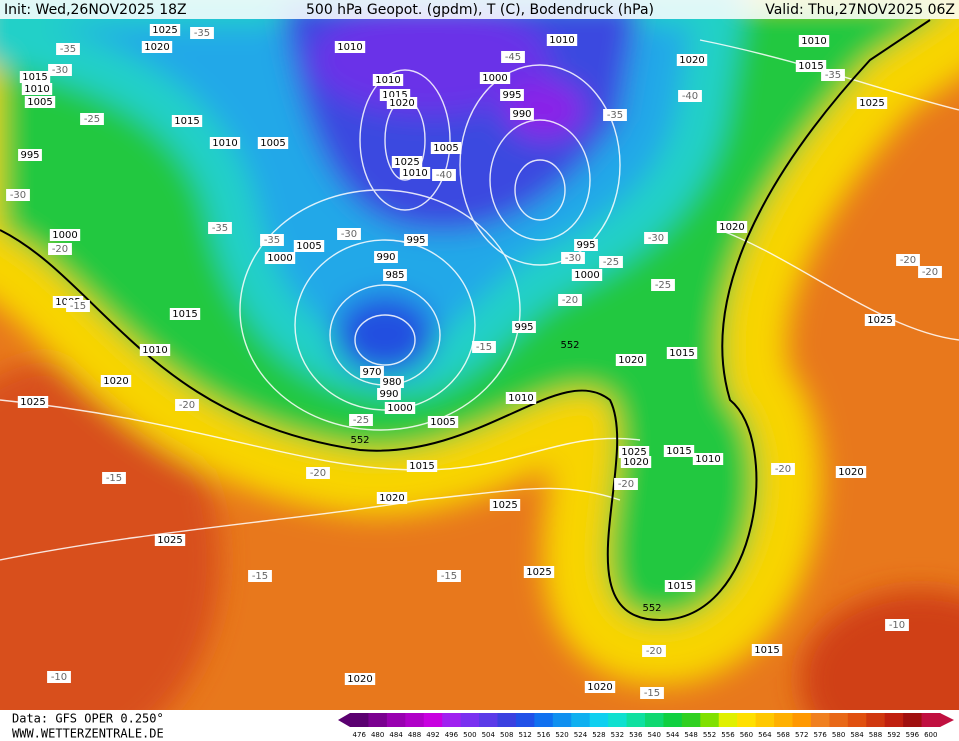  What do you see at coordinates (690, 735) in the screenshot?
I see `colorbar-label: 548` at bounding box center [690, 735].